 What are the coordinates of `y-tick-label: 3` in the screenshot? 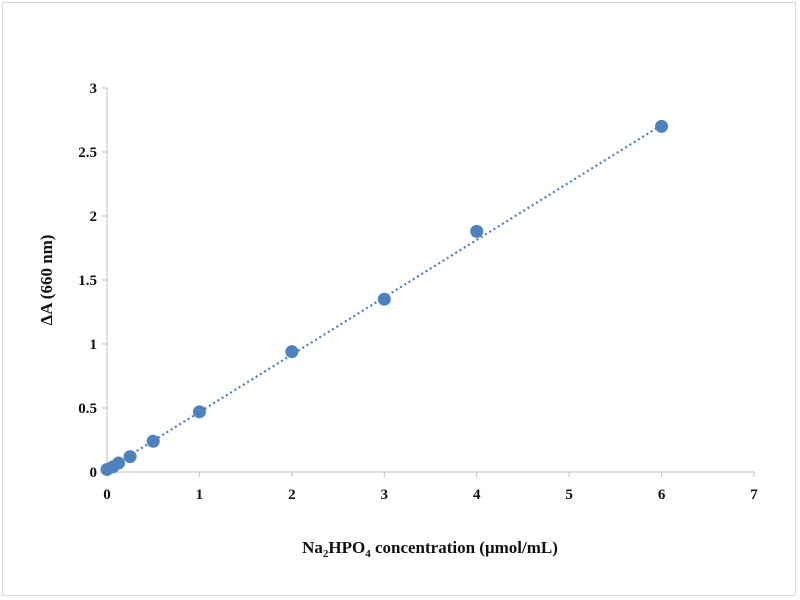 It's located at (94, 89).